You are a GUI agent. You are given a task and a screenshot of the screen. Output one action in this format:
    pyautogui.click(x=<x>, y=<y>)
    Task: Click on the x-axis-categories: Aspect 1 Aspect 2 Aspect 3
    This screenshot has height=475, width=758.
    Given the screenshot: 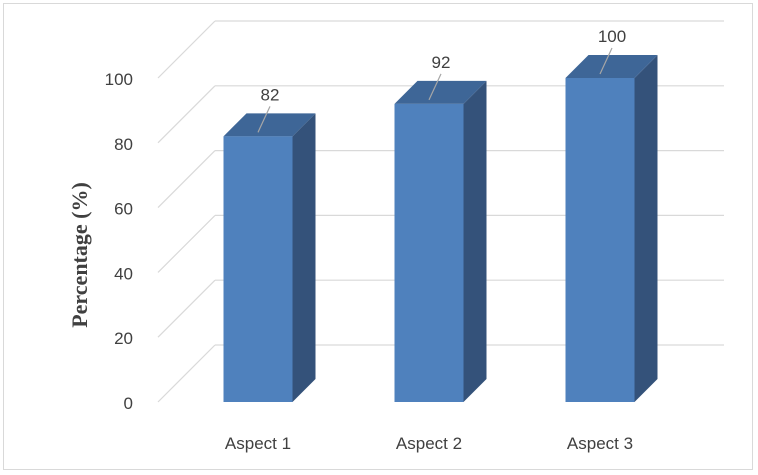 What is the action you would take?
    pyautogui.click(x=429, y=443)
    